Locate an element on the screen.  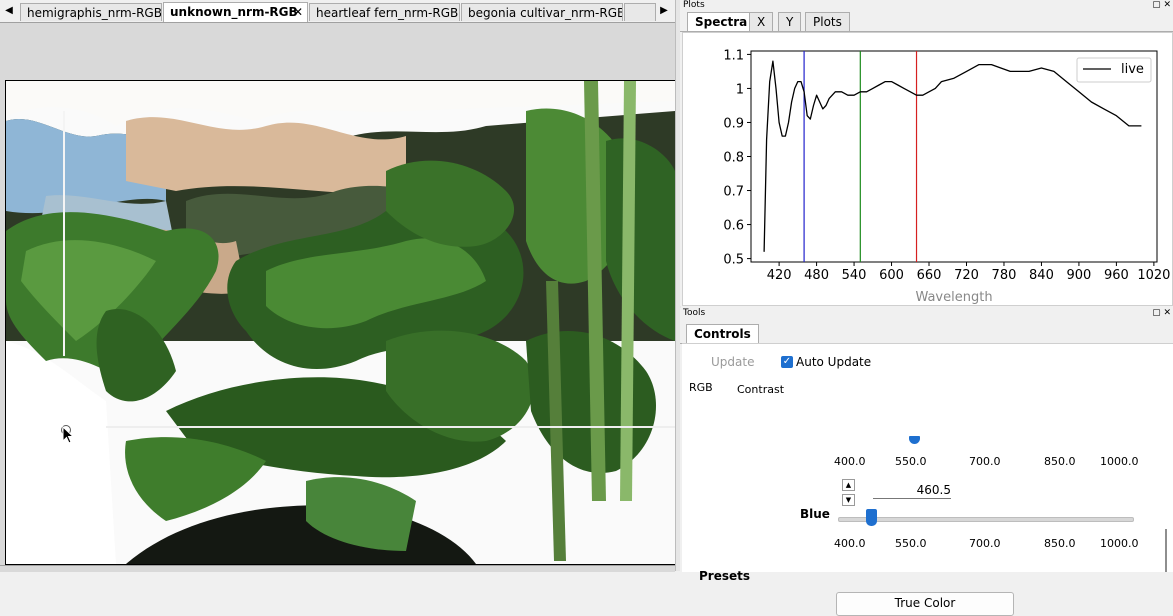
x-tick-label: 480 is located at coordinates (816, 275).